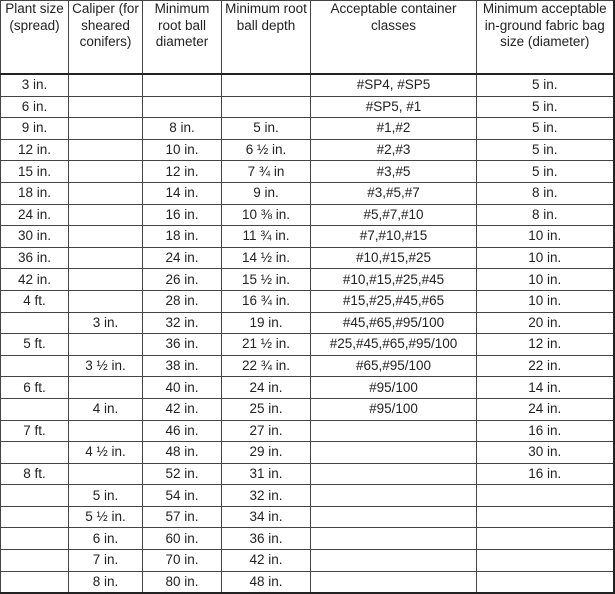 Image resolution: width=615 pixels, height=594 pixels. I want to click on cell-plant-size: 24 in., so click(34, 215).